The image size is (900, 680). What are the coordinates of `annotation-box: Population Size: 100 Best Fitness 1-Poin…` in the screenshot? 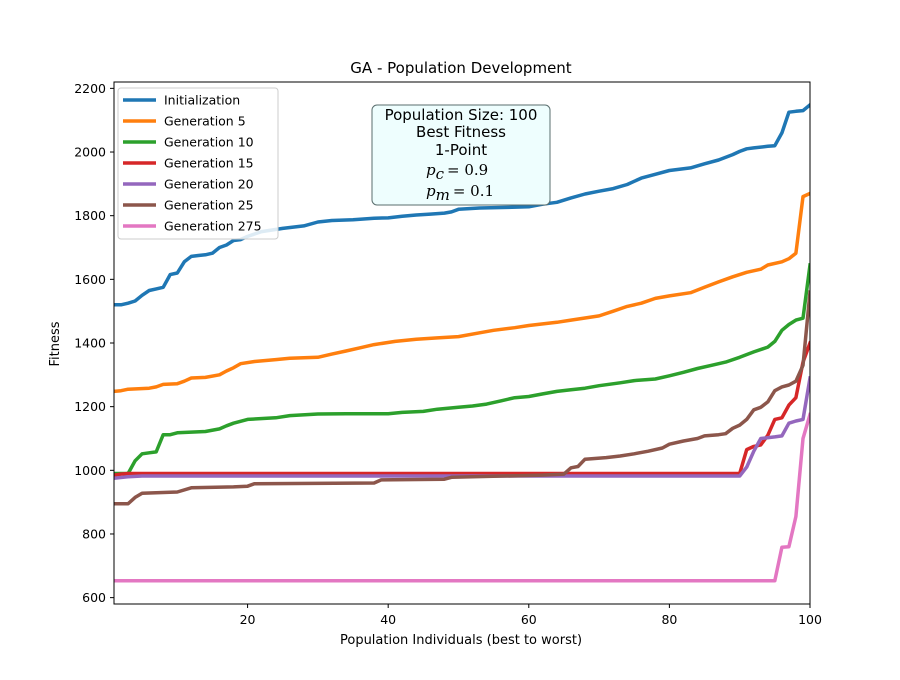 It's located at (461, 155).